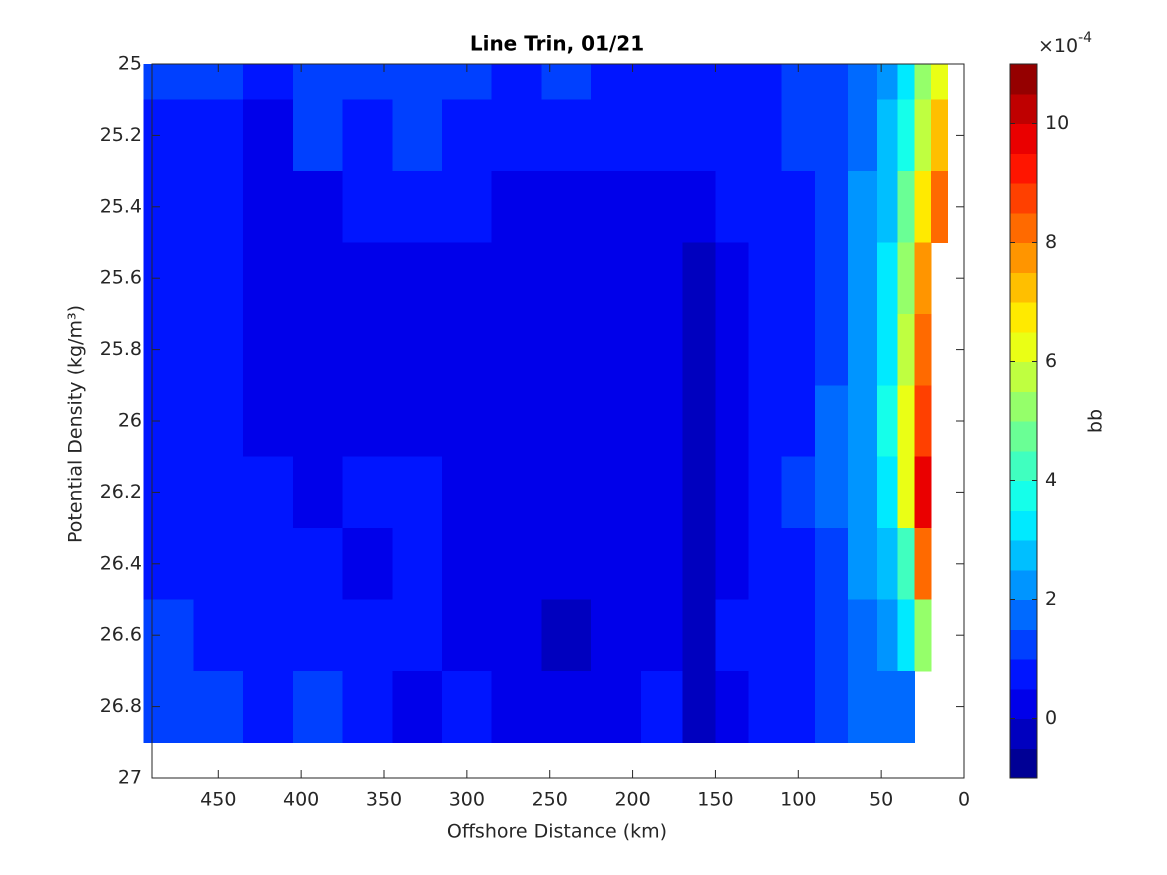 The width and height of the screenshot is (1167, 875). Describe the element at coordinates (1051, 361) in the screenshot. I see `colorbar-tick-label: 6` at that location.